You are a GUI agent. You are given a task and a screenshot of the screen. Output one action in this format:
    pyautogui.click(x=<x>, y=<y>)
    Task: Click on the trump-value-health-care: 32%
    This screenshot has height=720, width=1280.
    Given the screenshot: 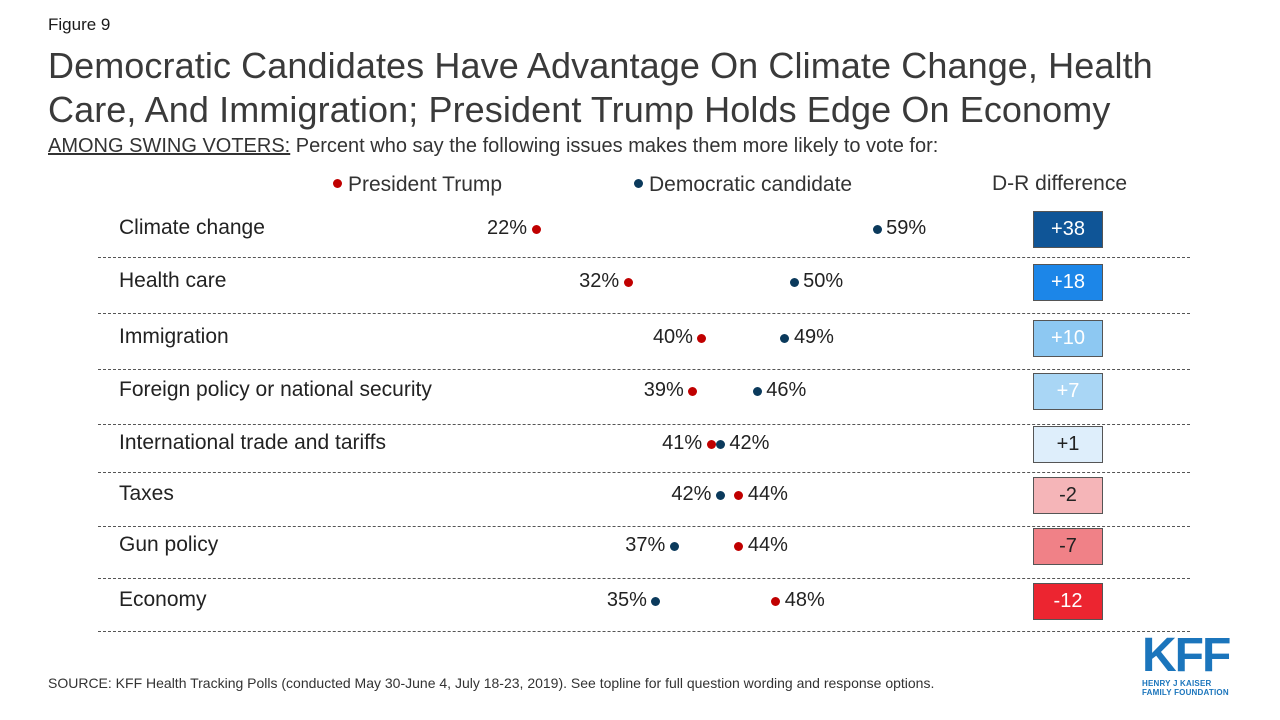 What is the action you would take?
    pyautogui.click(x=599, y=281)
    